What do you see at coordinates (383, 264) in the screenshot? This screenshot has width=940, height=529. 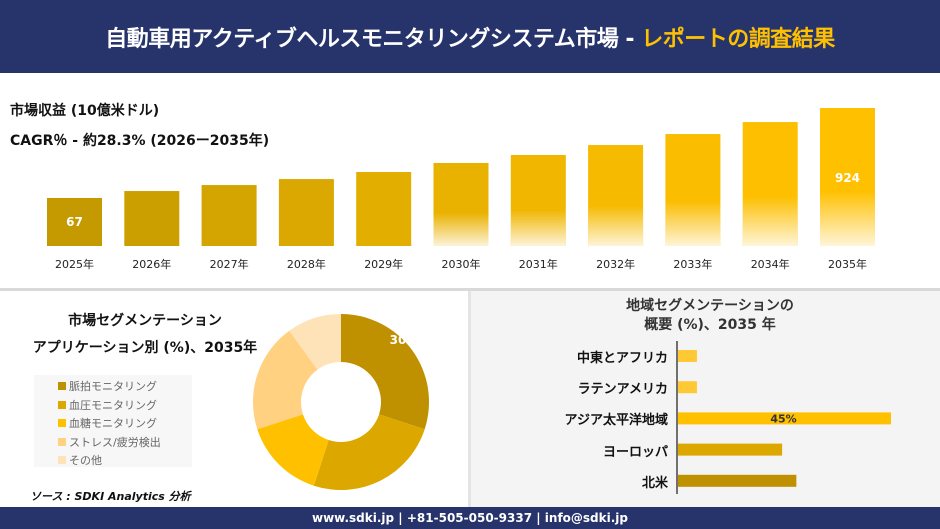 I see `year-tick-label: 2029年` at bounding box center [383, 264].